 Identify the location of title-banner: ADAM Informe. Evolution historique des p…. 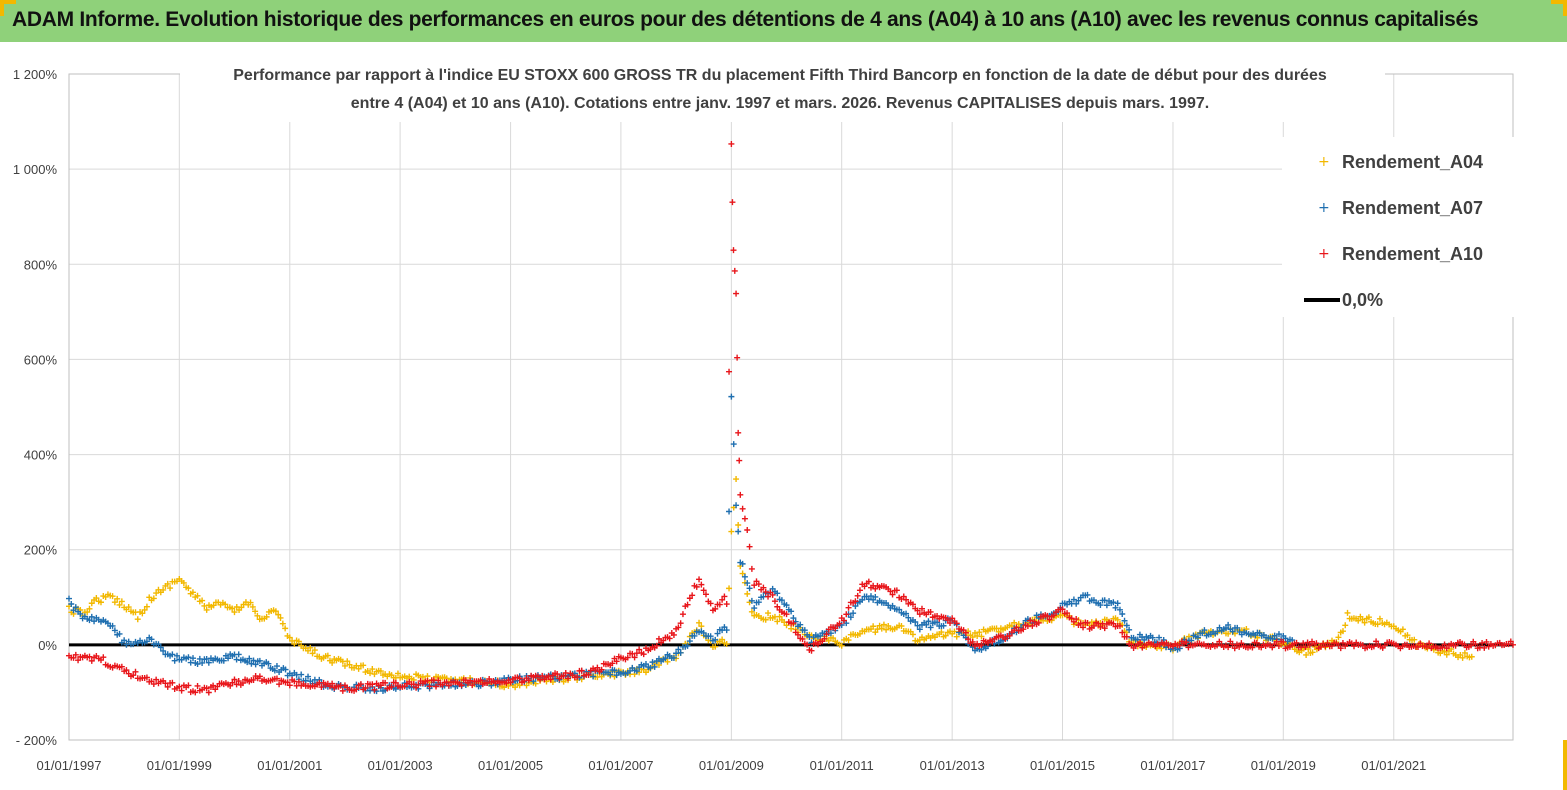
(783, 21).